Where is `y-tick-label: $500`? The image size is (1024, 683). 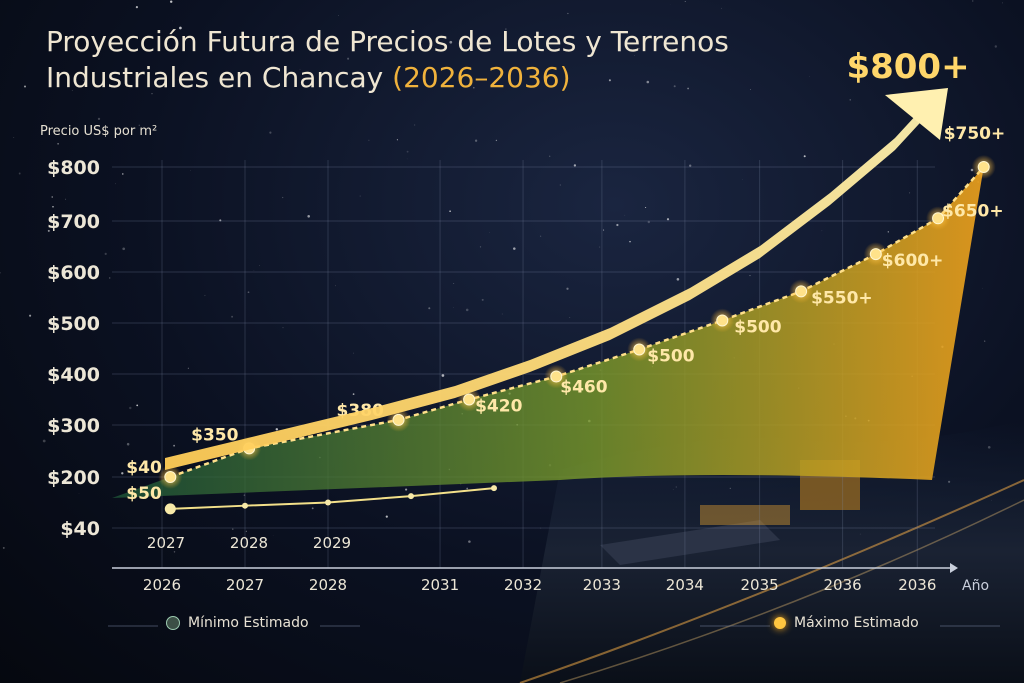
y-tick-label: $500 is located at coordinates (73, 324).